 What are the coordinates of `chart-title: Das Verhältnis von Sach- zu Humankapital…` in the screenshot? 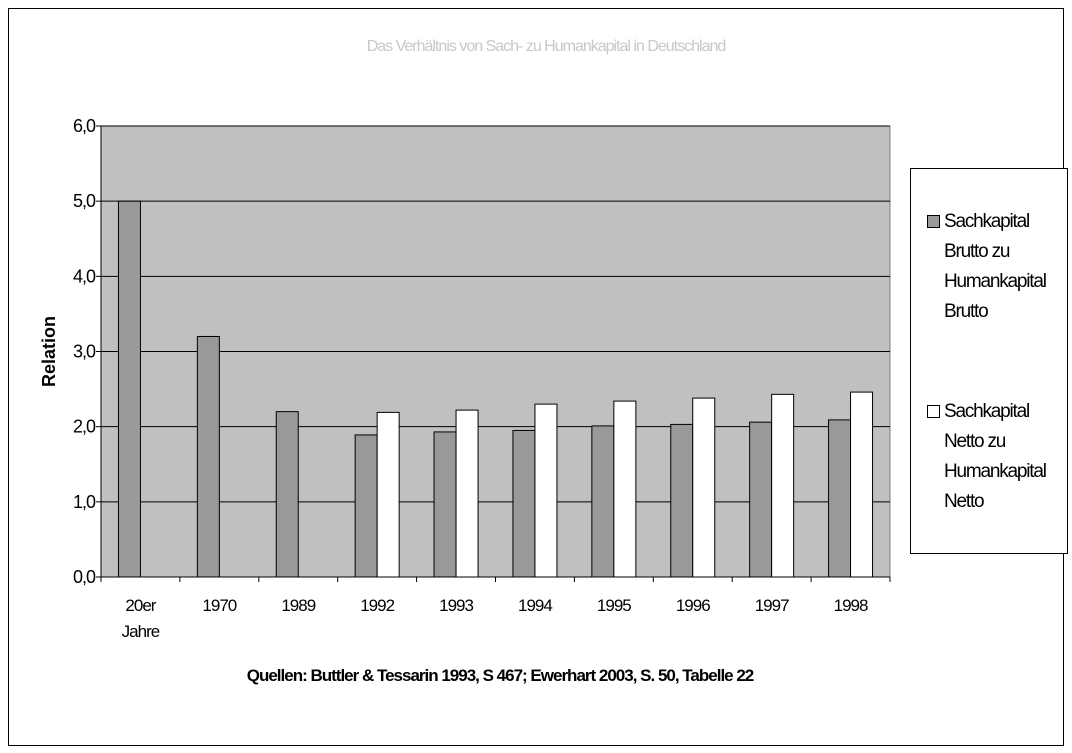 It's located at (546, 46).